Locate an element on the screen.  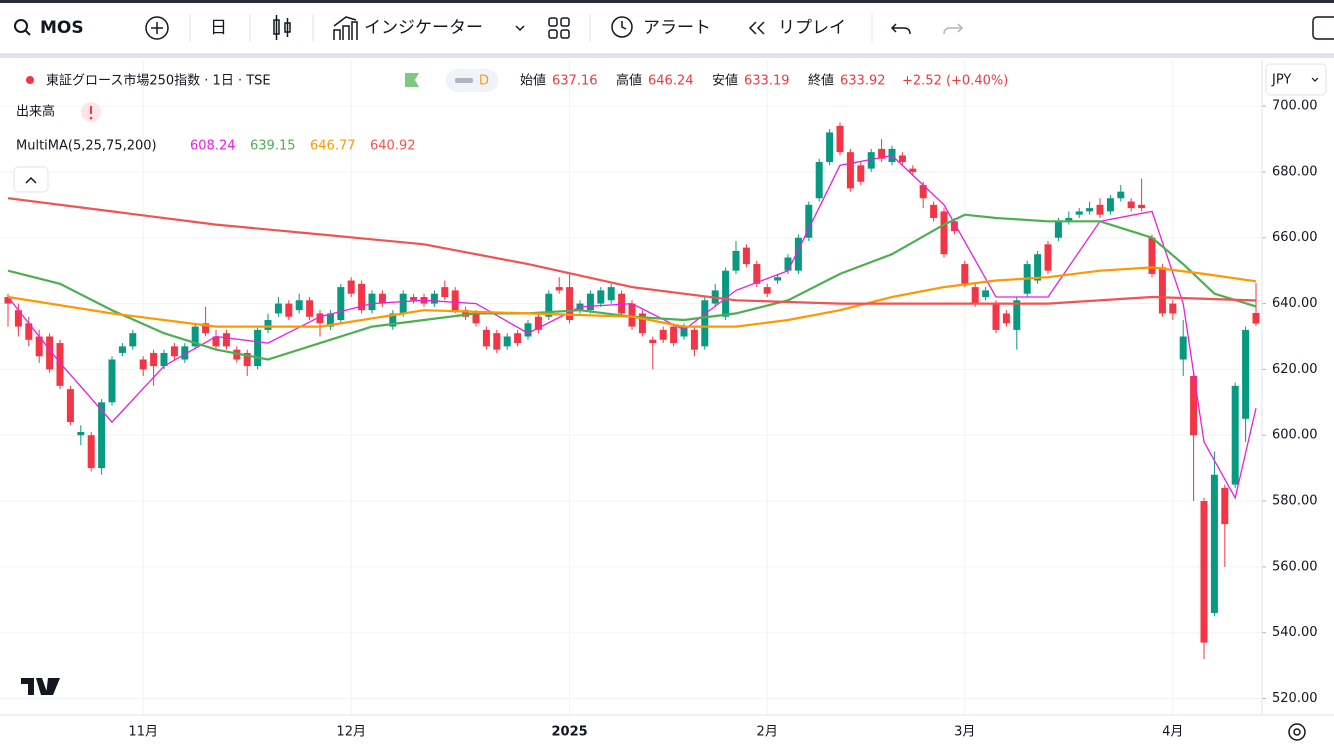
indicator-name: MultiMA(5,25,75,200) is located at coordinates (86, 146).